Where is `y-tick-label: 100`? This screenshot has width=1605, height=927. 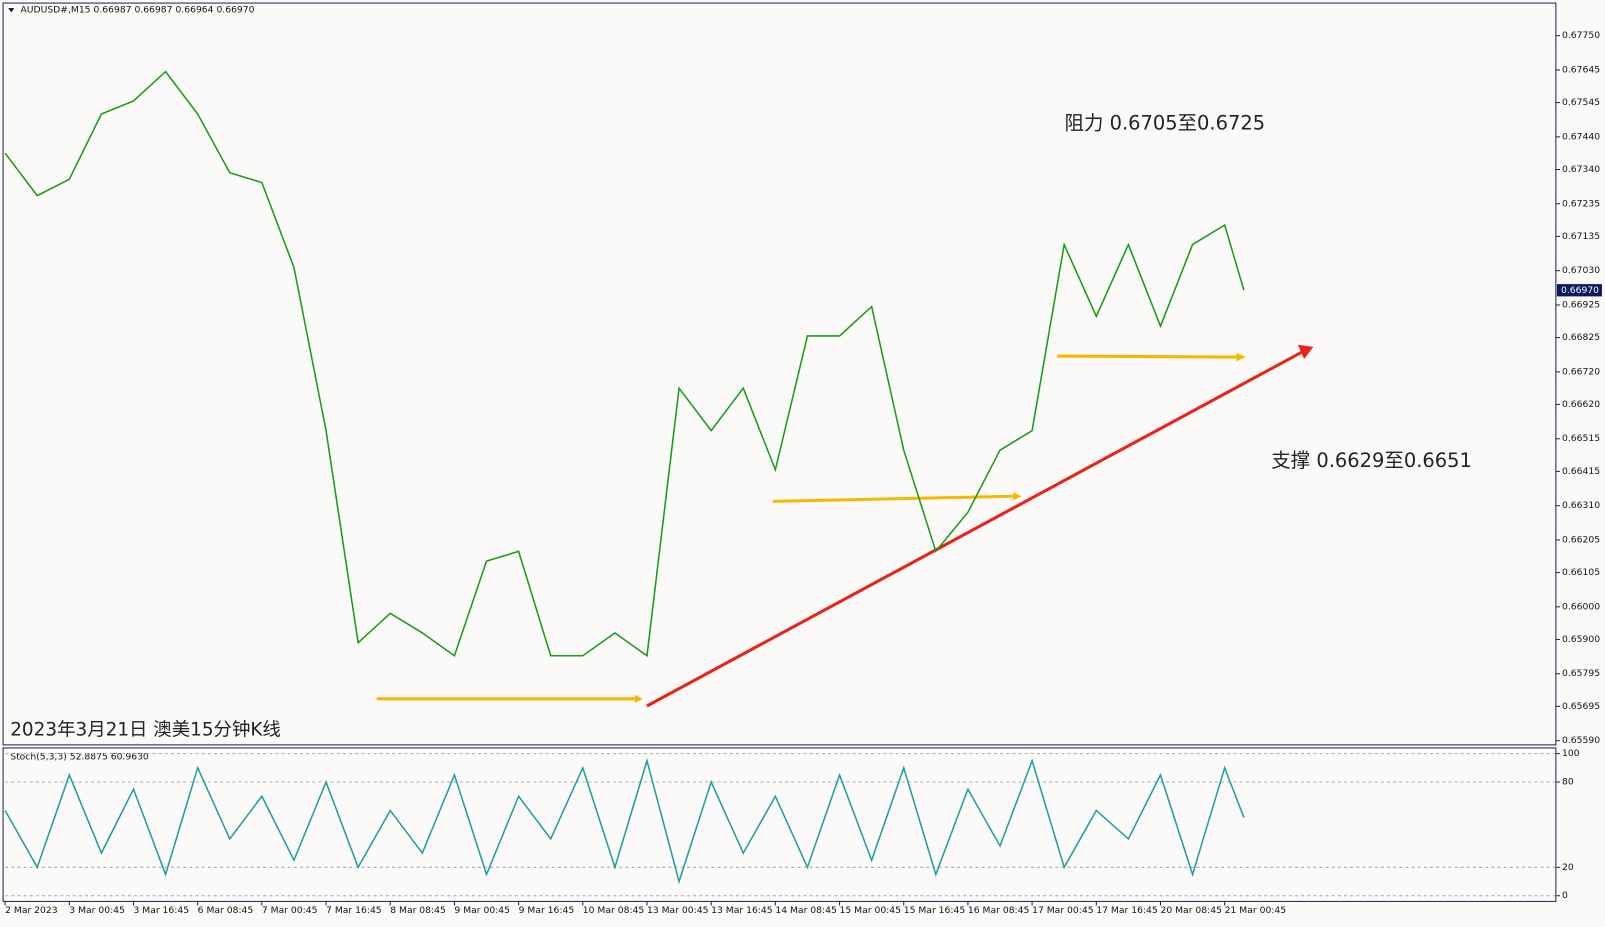
y-tick-label: 100 is located at coordinates (1571, 753).